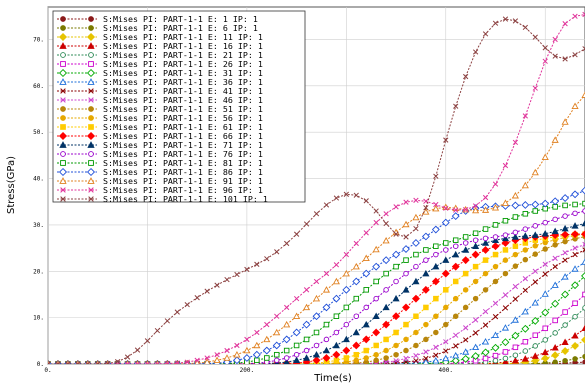 The width and height of the screenshot is (585, 385). What do you see at coordinates (180, 19) in the screenshot?
I see `legend-label: S:Mises PI: PART-1-1 E: 1 IP: 1` at bounding box center [180, 19].